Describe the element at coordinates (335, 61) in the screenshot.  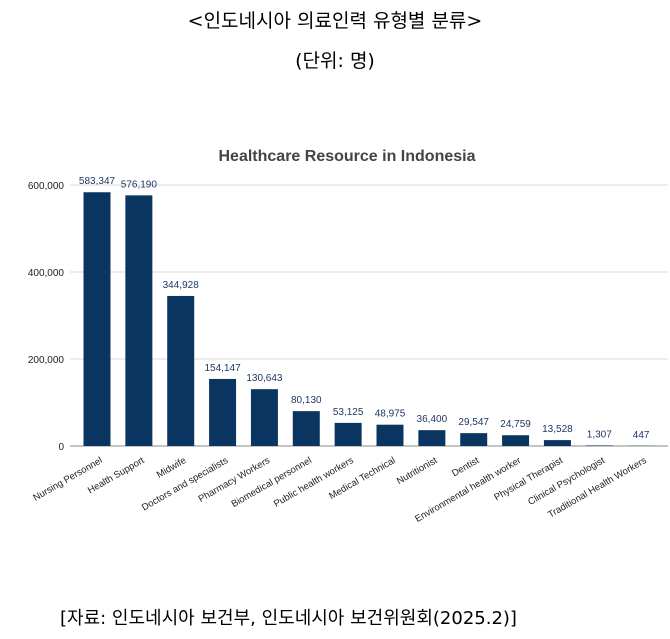
I see `unit-label: (단위: 명)` at that location.